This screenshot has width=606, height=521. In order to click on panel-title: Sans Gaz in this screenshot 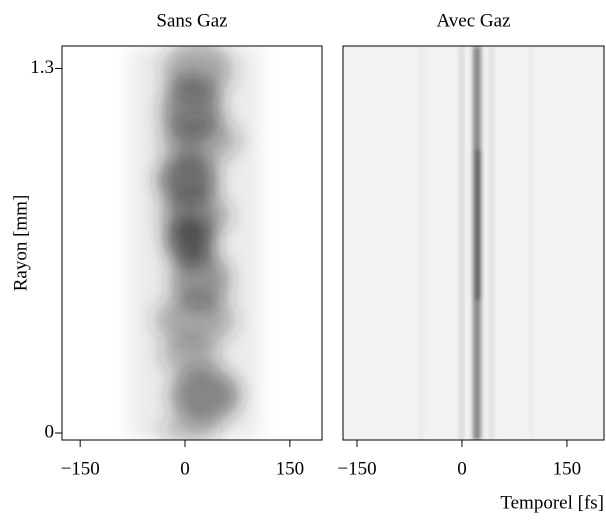, I will do `click(191, 20)`.